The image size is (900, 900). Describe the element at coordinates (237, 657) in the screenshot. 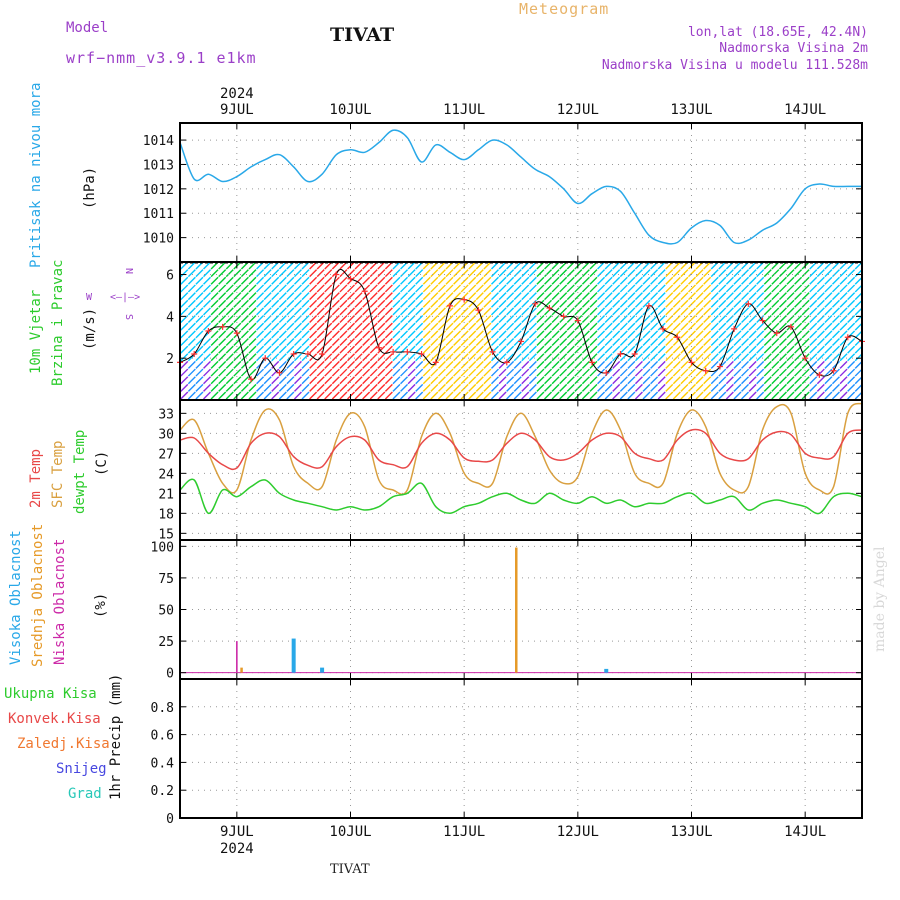

I see `cloud-bar` at that location.